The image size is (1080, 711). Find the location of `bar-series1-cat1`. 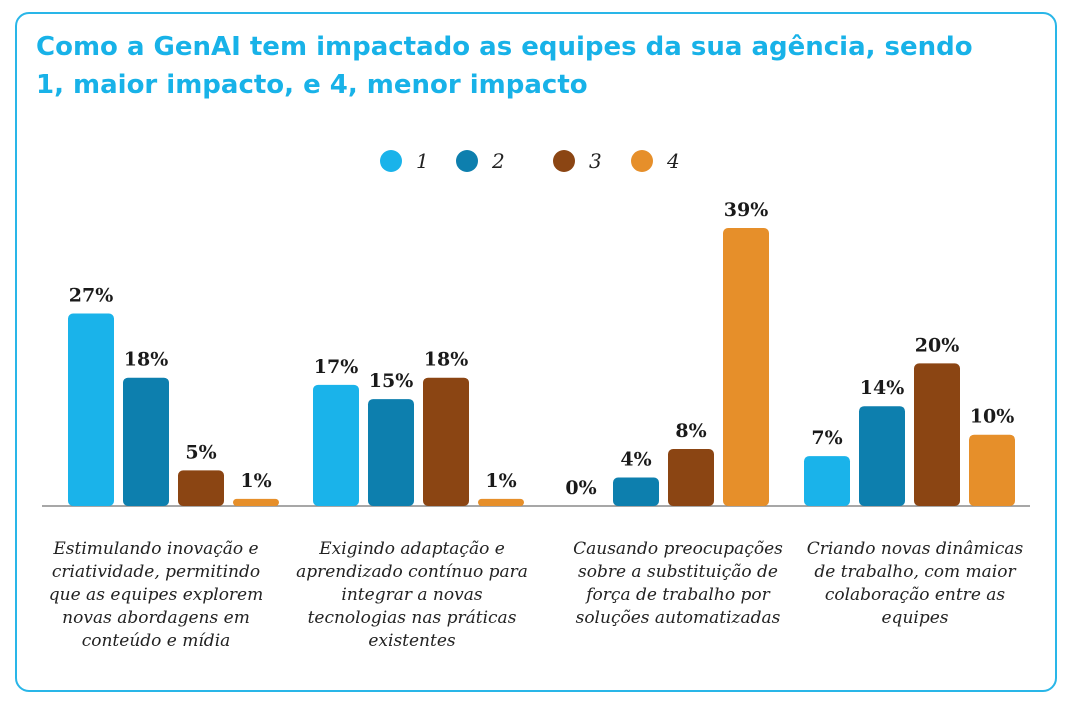

bar-series1-cat1 is located at coordinates (91, 409).